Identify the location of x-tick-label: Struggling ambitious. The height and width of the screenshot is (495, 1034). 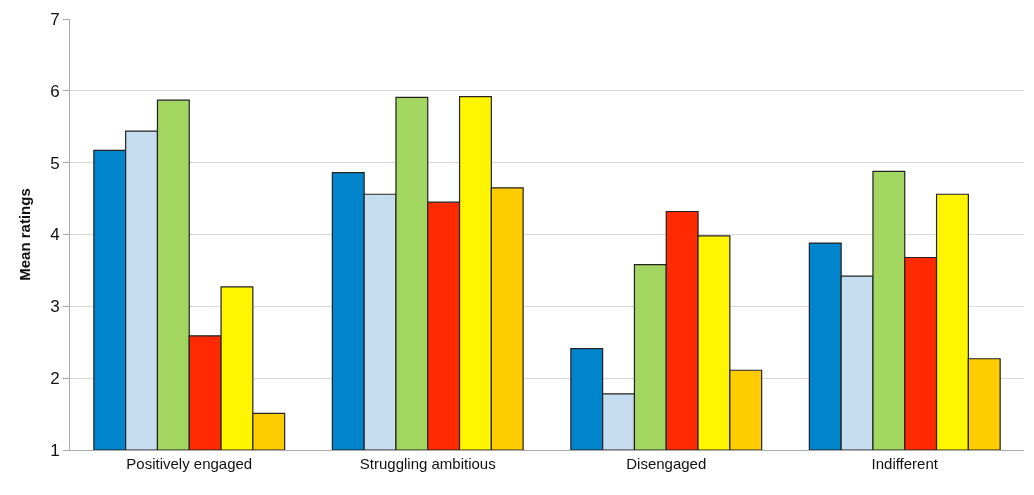
(427, 463).